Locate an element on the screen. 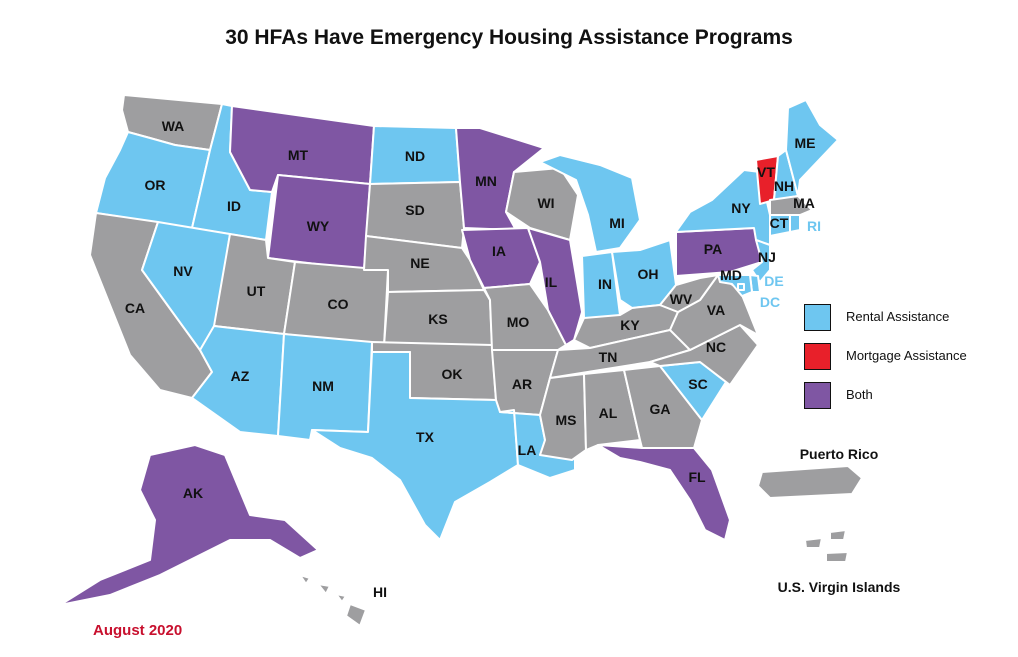 This screenshot has height=657, width=1018. label-puerto-rico: Puerto Rico is located at coordinates (839, 454).